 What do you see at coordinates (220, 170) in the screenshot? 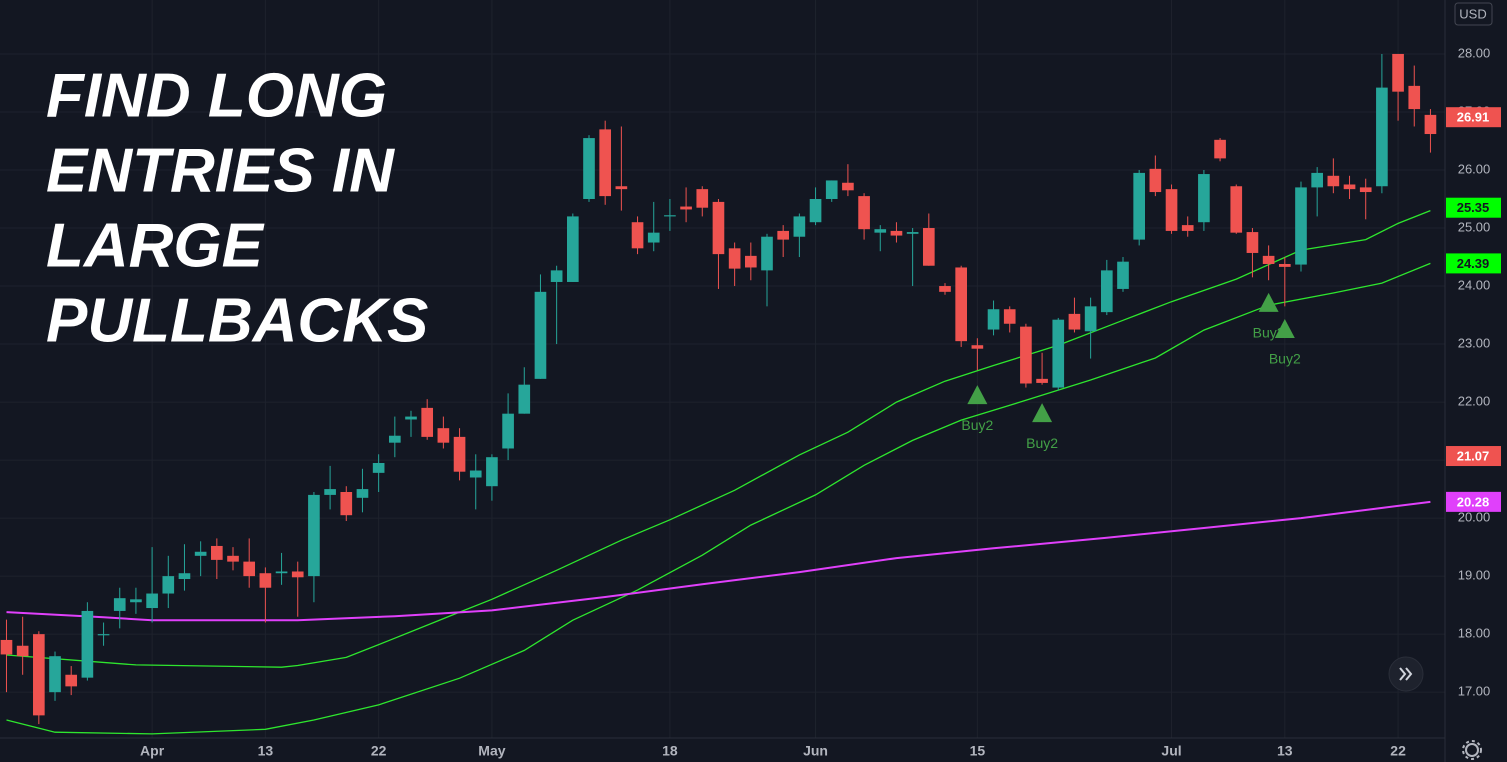
I see `title-line: ENTRIES IN` at bounding box center [220, 170].